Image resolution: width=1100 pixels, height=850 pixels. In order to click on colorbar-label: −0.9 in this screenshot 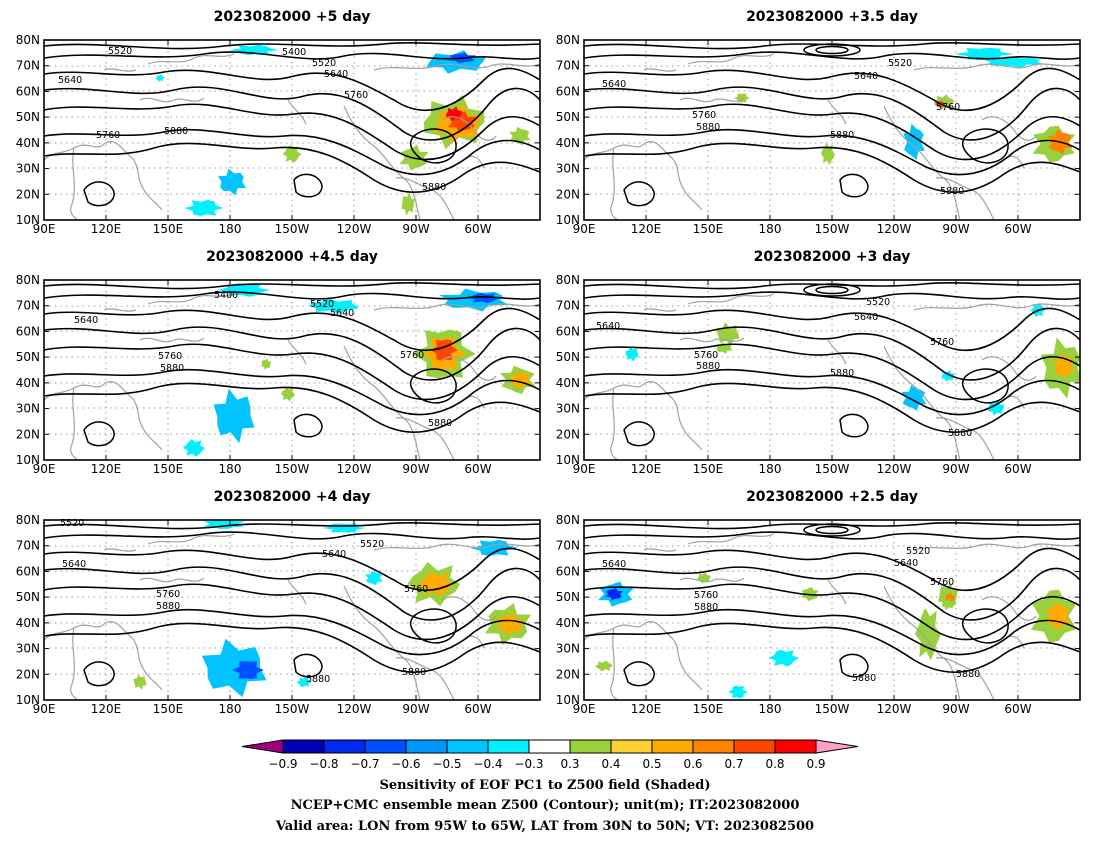, I will do `click(282, 764)`.